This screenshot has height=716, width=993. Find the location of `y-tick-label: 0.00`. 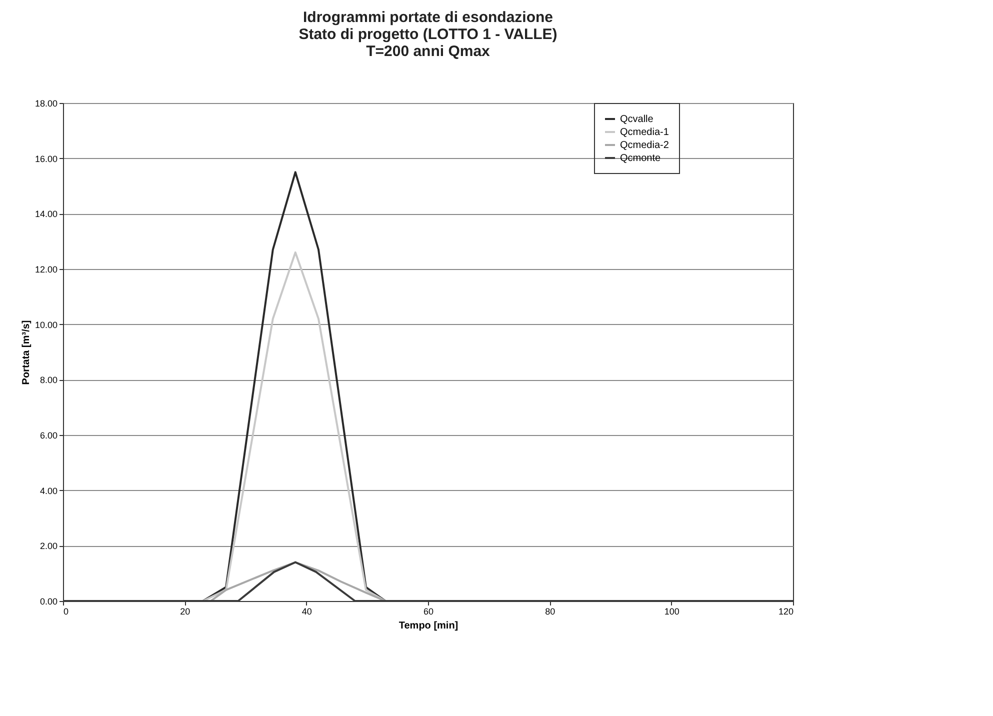

y-tick-label: 0.00 is located at coordinates (49, 601).